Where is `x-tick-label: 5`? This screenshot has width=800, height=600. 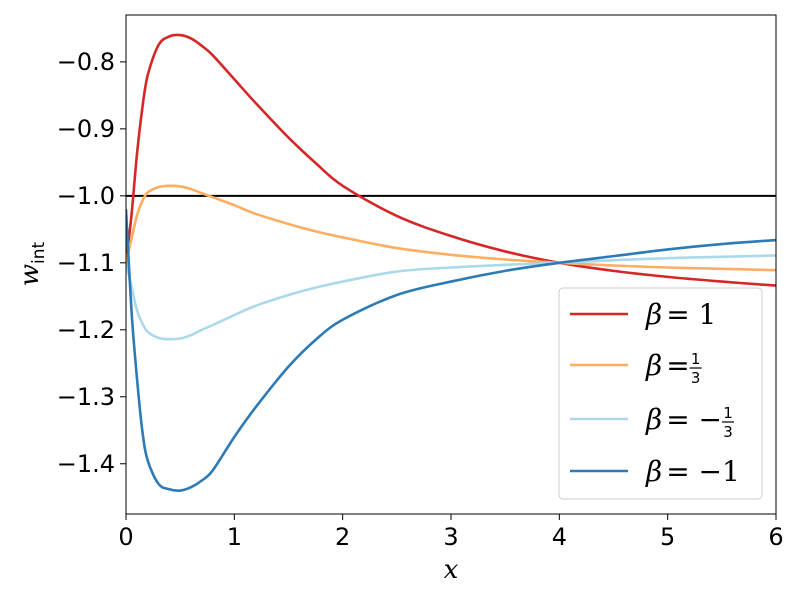
x-tick-label: 5 is located at coordinates (667, 537).